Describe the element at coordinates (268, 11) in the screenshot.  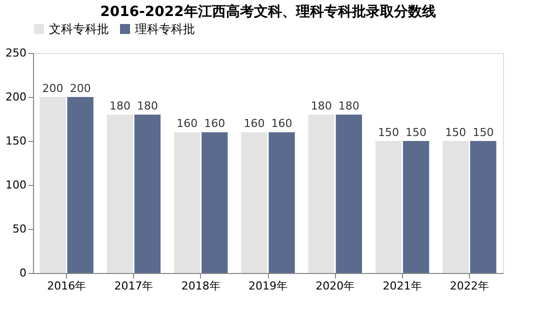
I see `chart-title: 2016-2022年江西高考文科、理科专科批录取分数线` at that location.